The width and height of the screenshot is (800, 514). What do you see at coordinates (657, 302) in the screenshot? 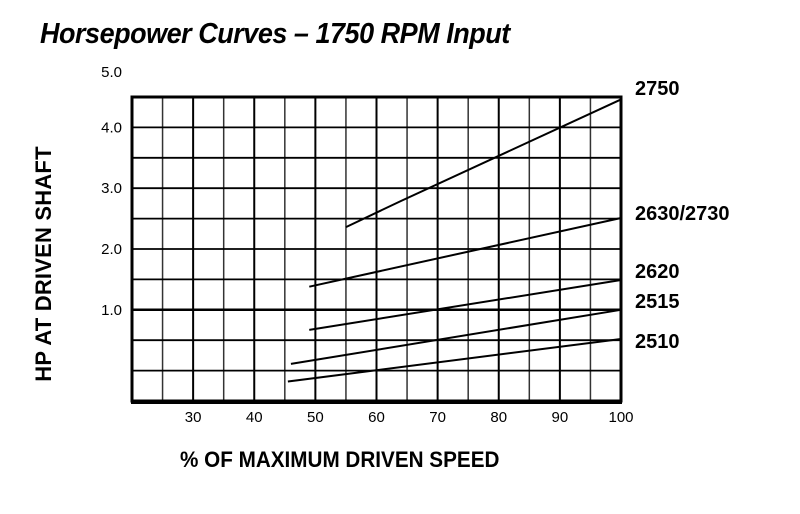
I see `series-label: 2515` at bounding box center [657, 302].